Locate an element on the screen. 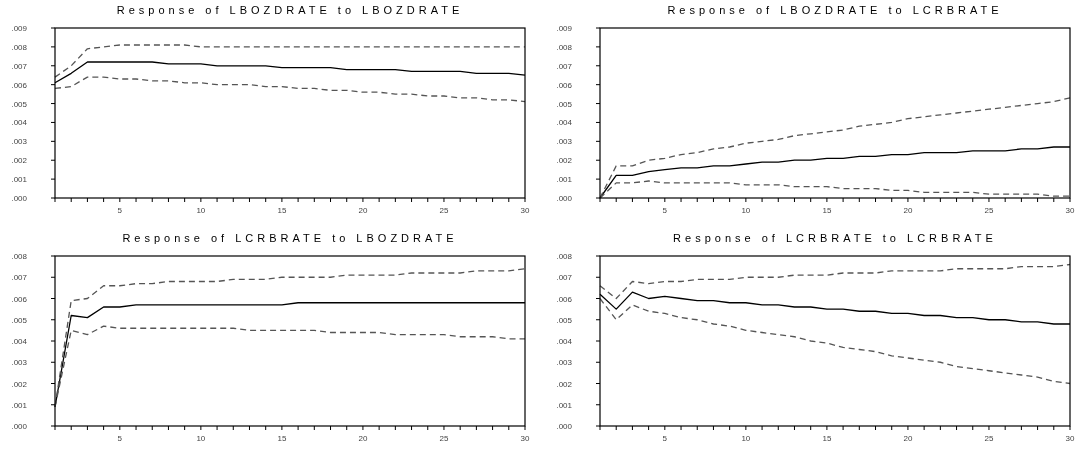 The image size is (1087, 457). chart-title: Response of LCRBRATE to LCRBRATE is located at coordinates (835, 238).